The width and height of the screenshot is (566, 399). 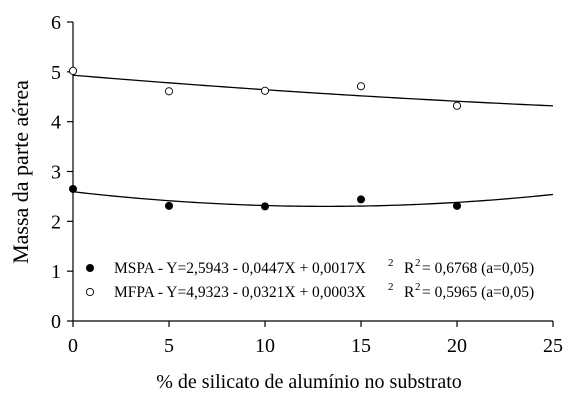 I want to click on y-tick-label: 3, so click(x=56, y=173).